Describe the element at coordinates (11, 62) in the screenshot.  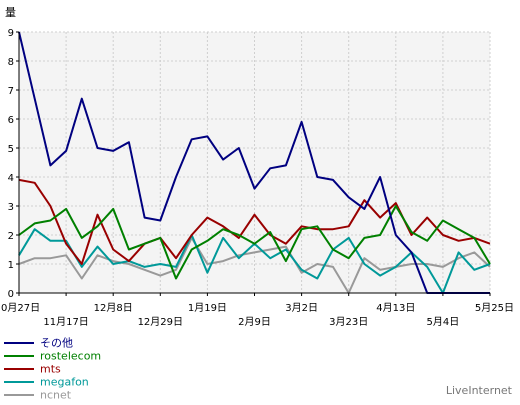
I see `y-tick-label: 8` at that location.